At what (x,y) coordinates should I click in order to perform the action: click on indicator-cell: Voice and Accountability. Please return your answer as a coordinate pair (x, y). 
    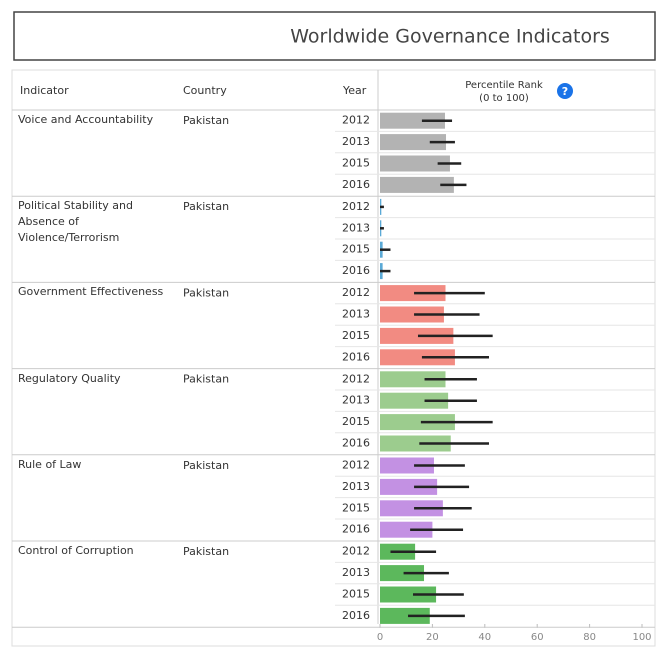
    Looking at the image, I should click on (86, 119).